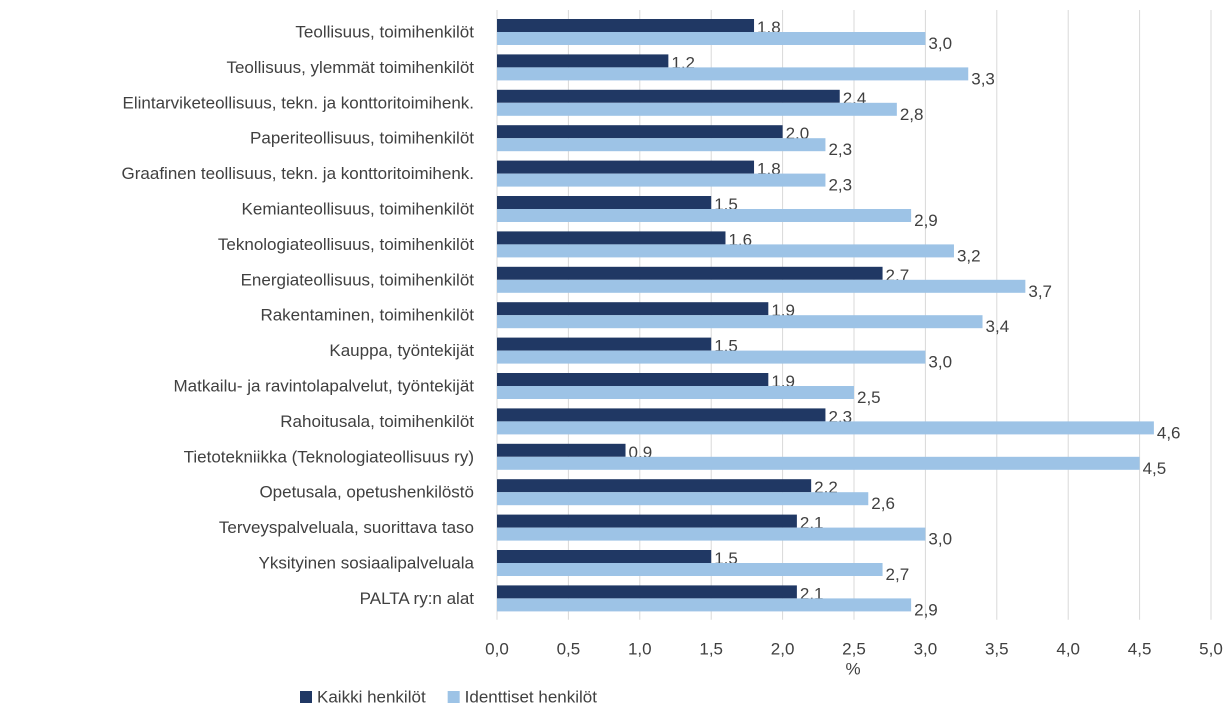 The image size is (1227, 708). Describe the element at coordinates (1211, 648) in the screenshot. I see `x-tick-label: 5,0` at that location.